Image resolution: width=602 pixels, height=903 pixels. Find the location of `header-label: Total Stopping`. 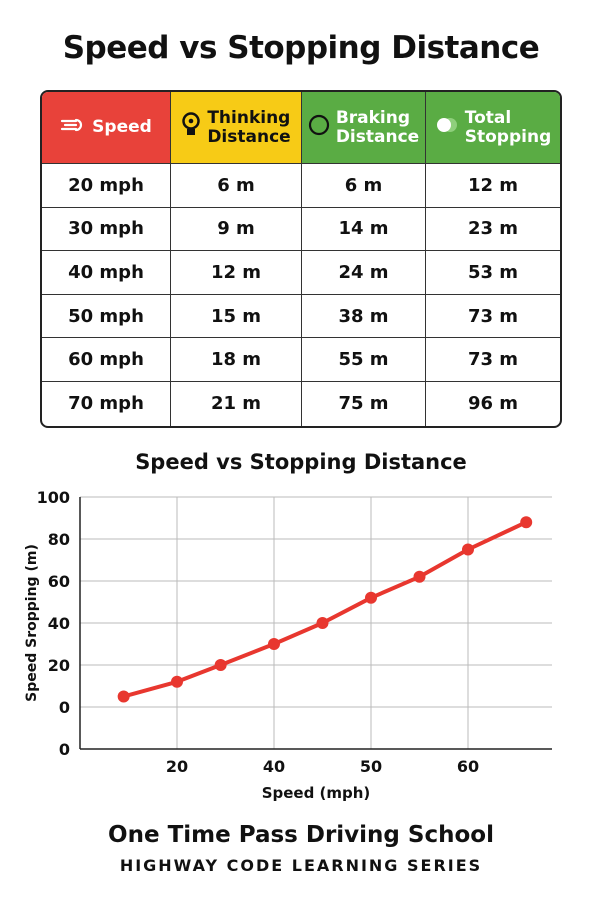

header-label: Total Stopping is located at coordinates (508, 127).